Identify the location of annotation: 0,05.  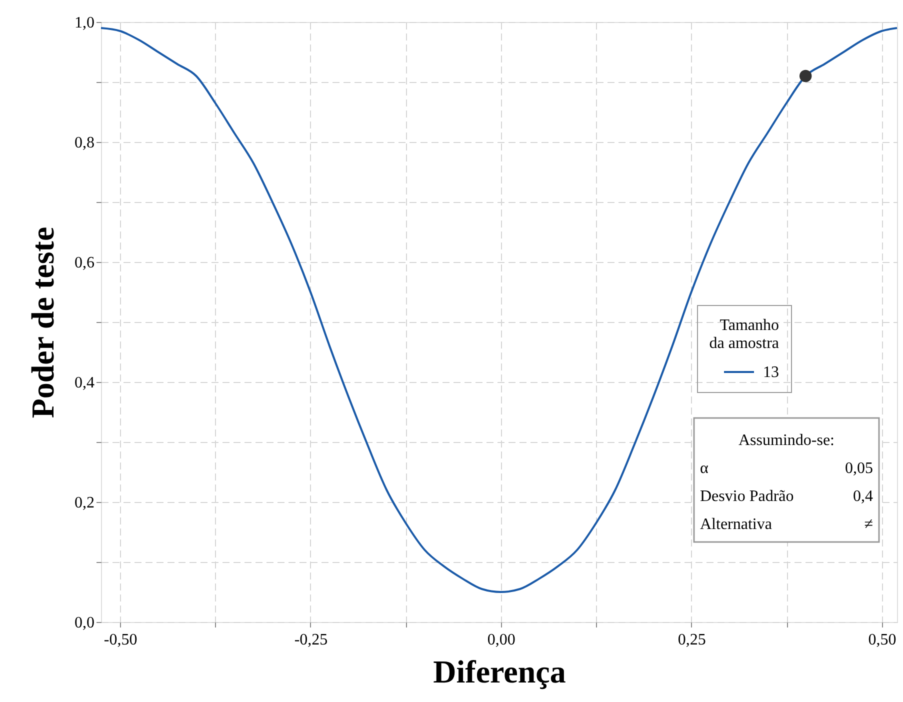
(859, 468).